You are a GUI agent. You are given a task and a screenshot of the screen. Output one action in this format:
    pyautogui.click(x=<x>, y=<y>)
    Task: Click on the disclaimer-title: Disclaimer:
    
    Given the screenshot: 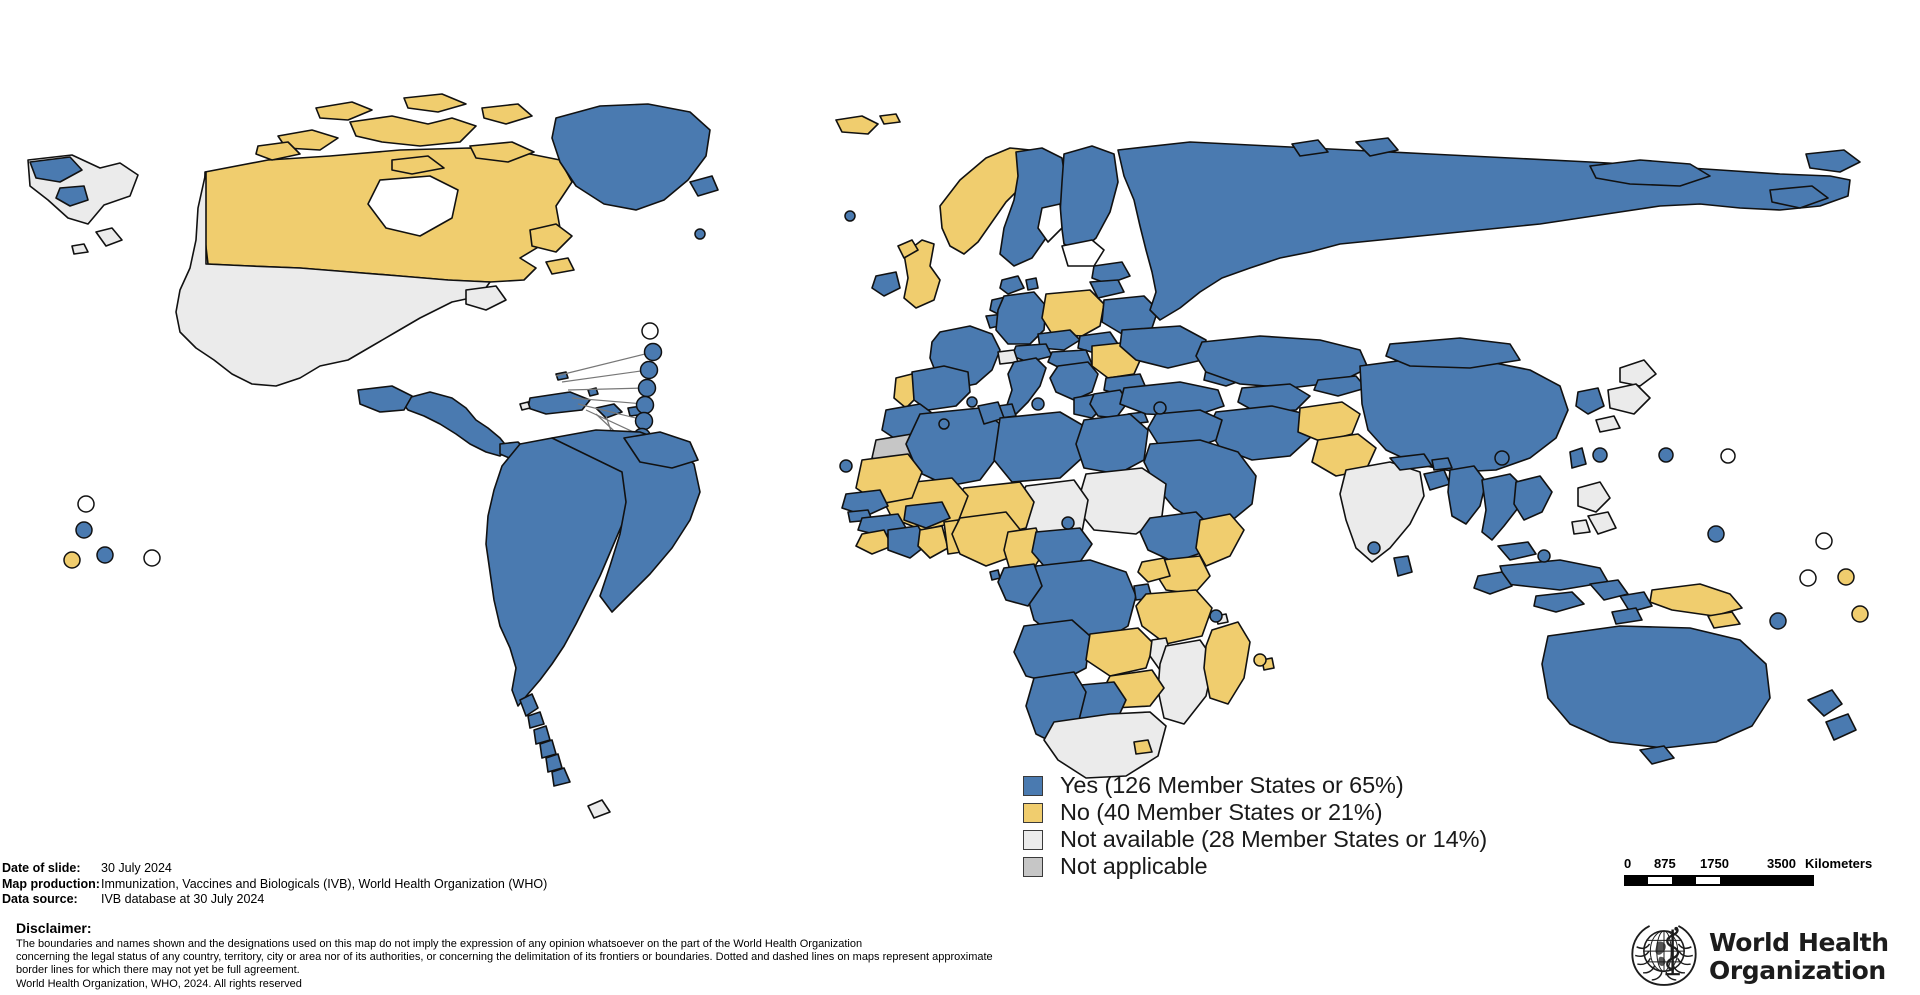 What is the action you would take?
    pyautogui.click(x=54, y=928)
    